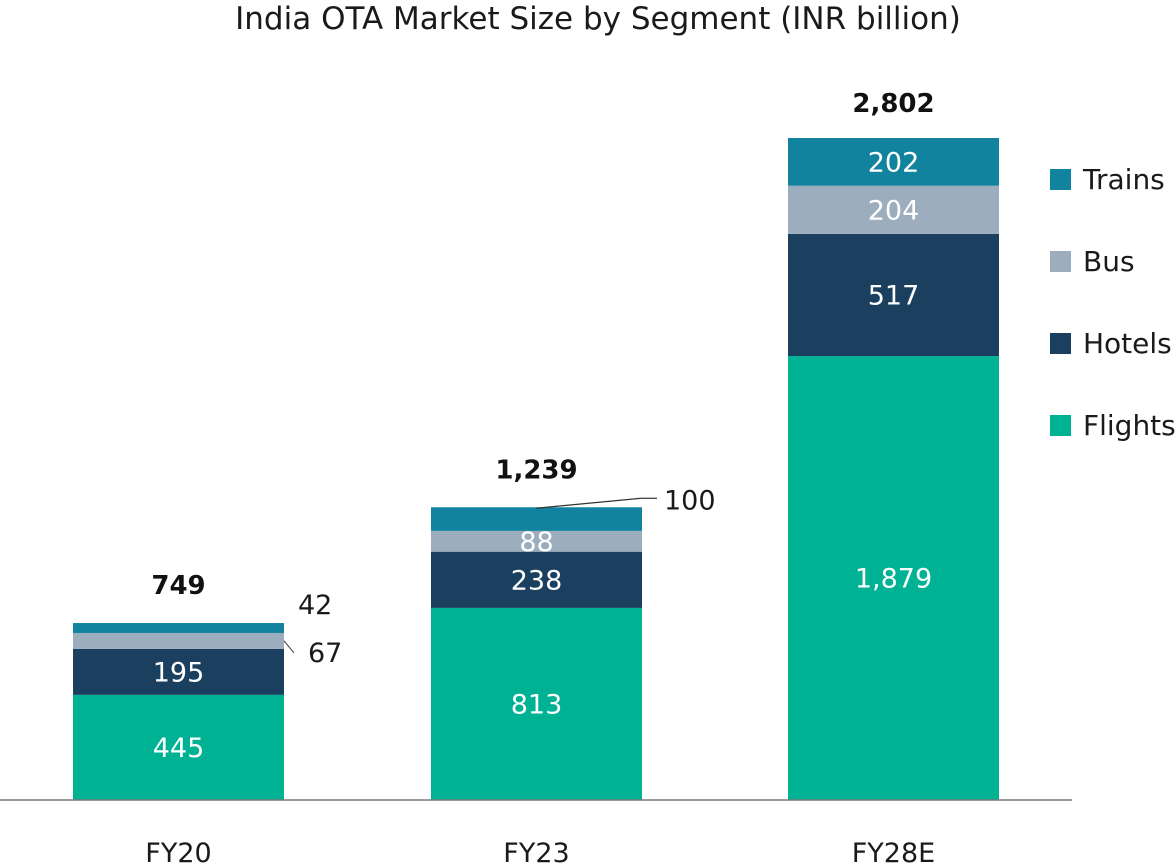 The width and height of the screenshot is (1176, 865). What do you see at coordinates (1060, 261) in the screenshot?
I see `legend-swatch-bus` at bounding box center [1060, 261].